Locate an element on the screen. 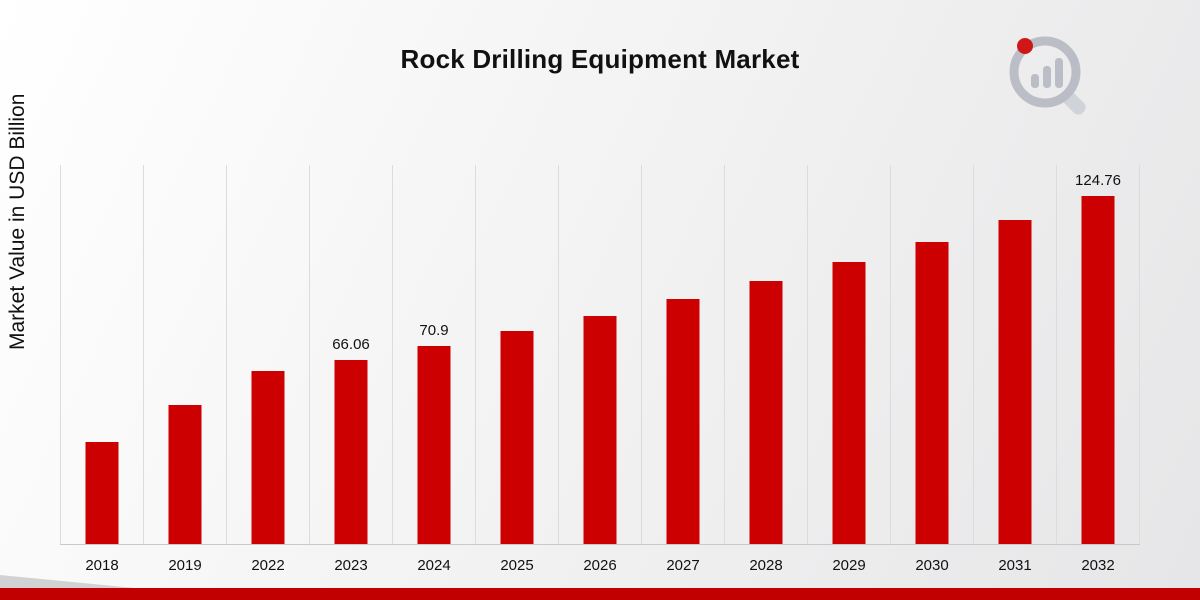 This screenshot has width=1200, height=600. bar-2032 is located at coordinates (1098, 370).